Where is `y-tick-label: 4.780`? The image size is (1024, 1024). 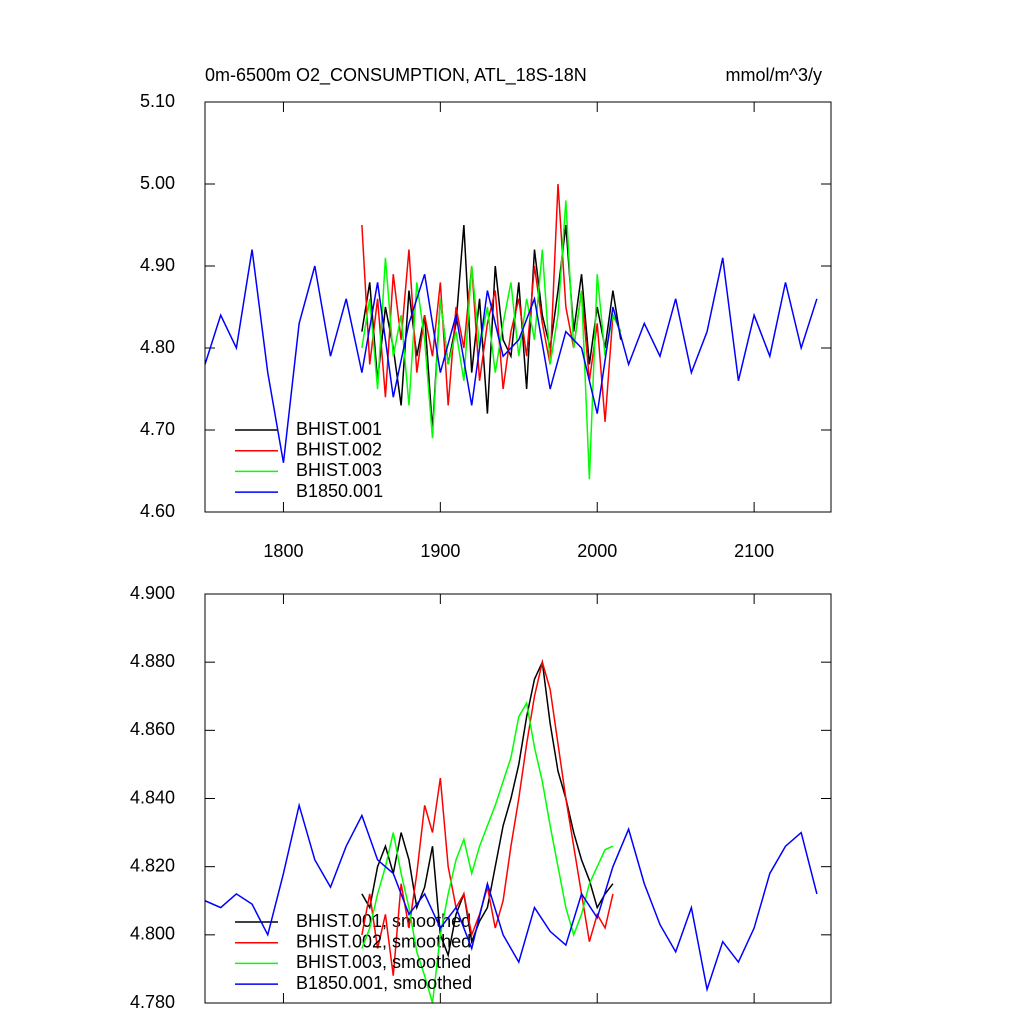 y-tick-label: 4.780 is located at coordinates (152, 1002).